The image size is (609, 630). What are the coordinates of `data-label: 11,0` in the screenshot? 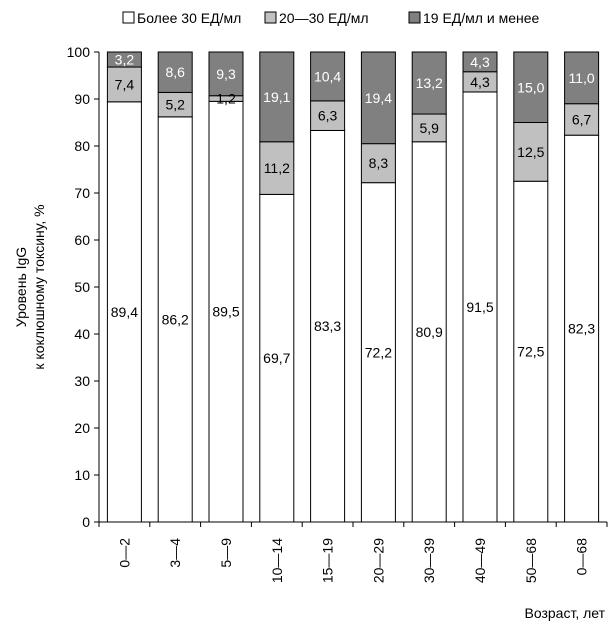 It's located at (581, 78).